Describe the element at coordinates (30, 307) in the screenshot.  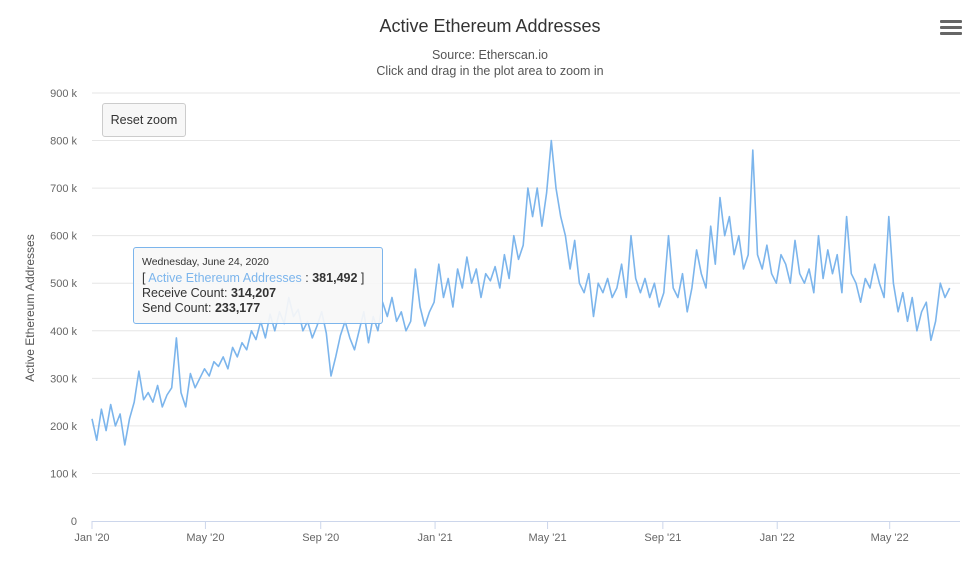
I see `y-axis-title: Active Ethereum Addresses` at that location.